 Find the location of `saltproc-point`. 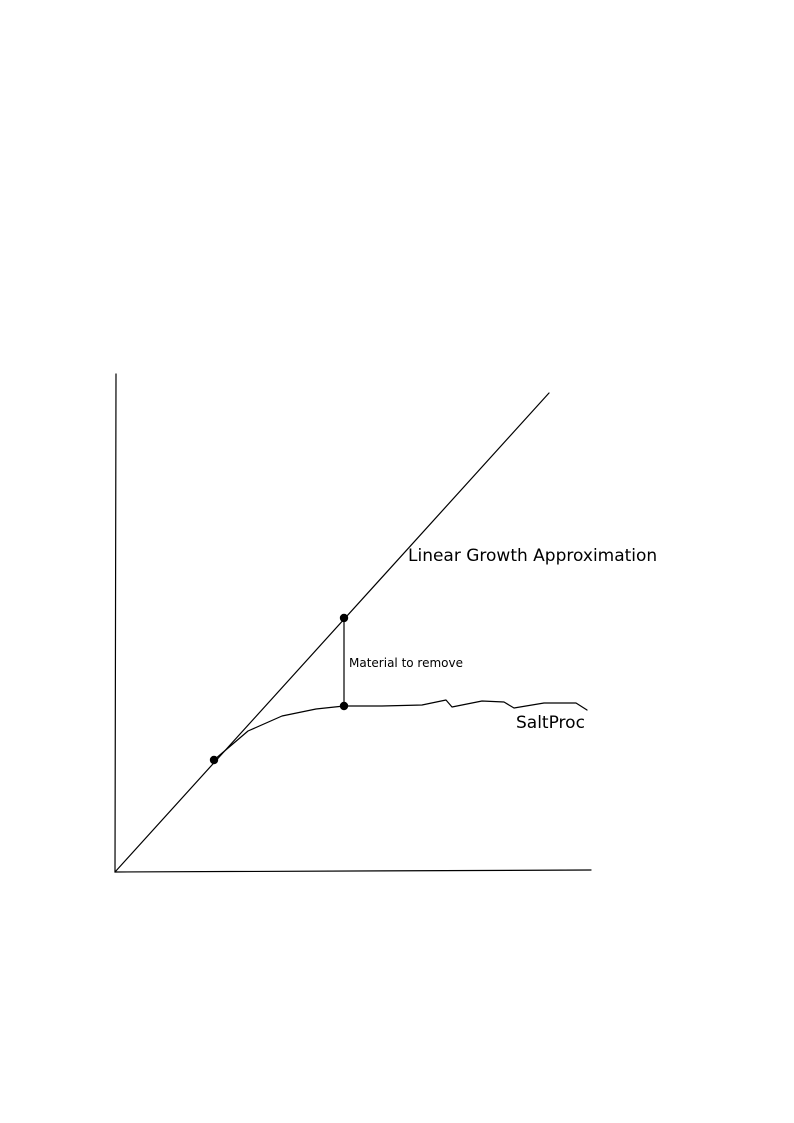

saltproc-point is located at coordinates (344, 706).